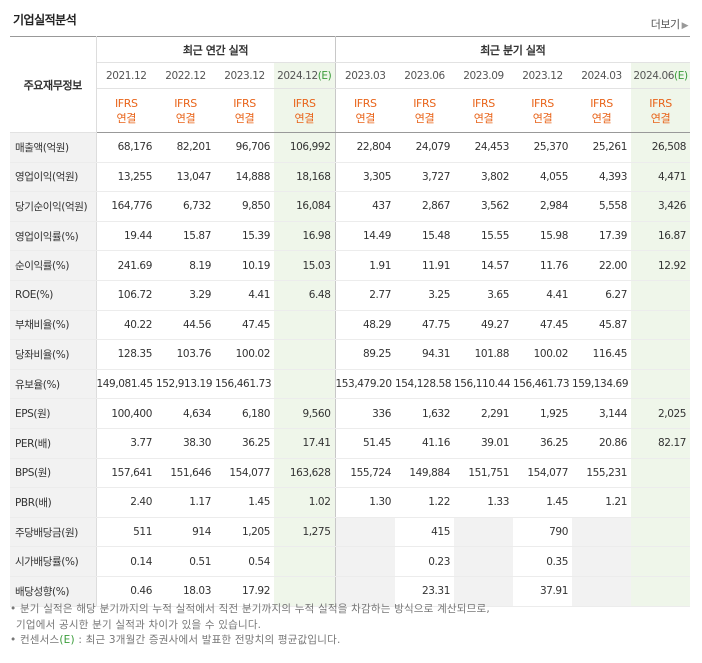 This screenshot has width=702, height=663. I want to click on table-cell: 790, so click(542, 532).